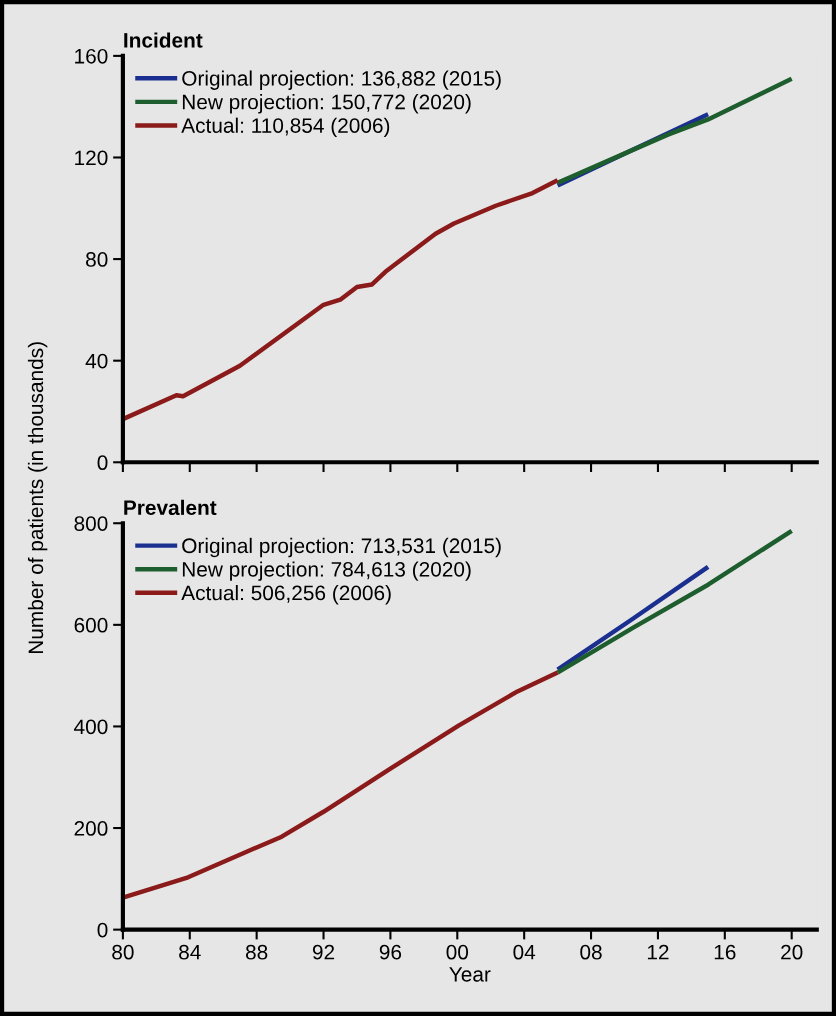 The height and width of the screenshot is (1016, 836). What do you see at coordinates (390, 952) in the screenshot?
I see `x-tick-label: 96` at bounding box center [390, 952].